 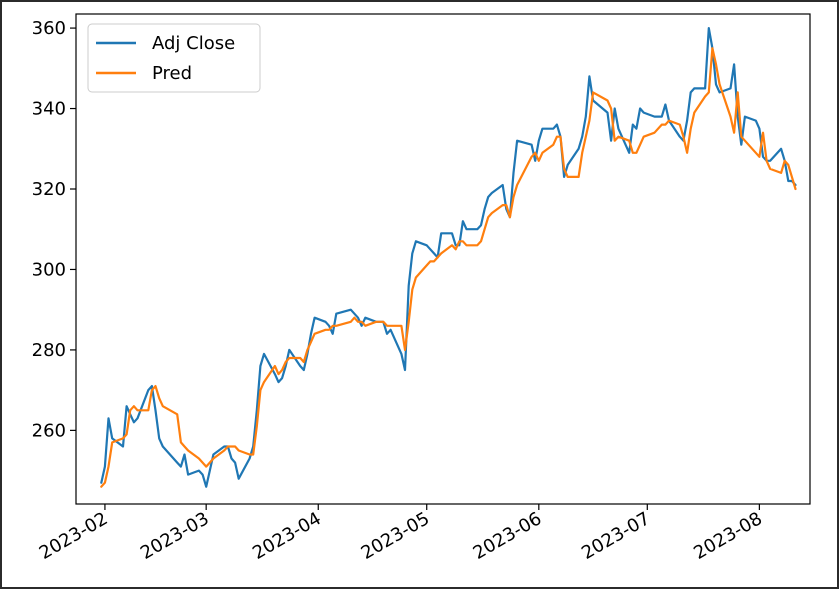 What do you see at coordinates (396, 536) in the screenshot?
I see `x-tick-label: 2023-05` at bounding box center [396, 536].